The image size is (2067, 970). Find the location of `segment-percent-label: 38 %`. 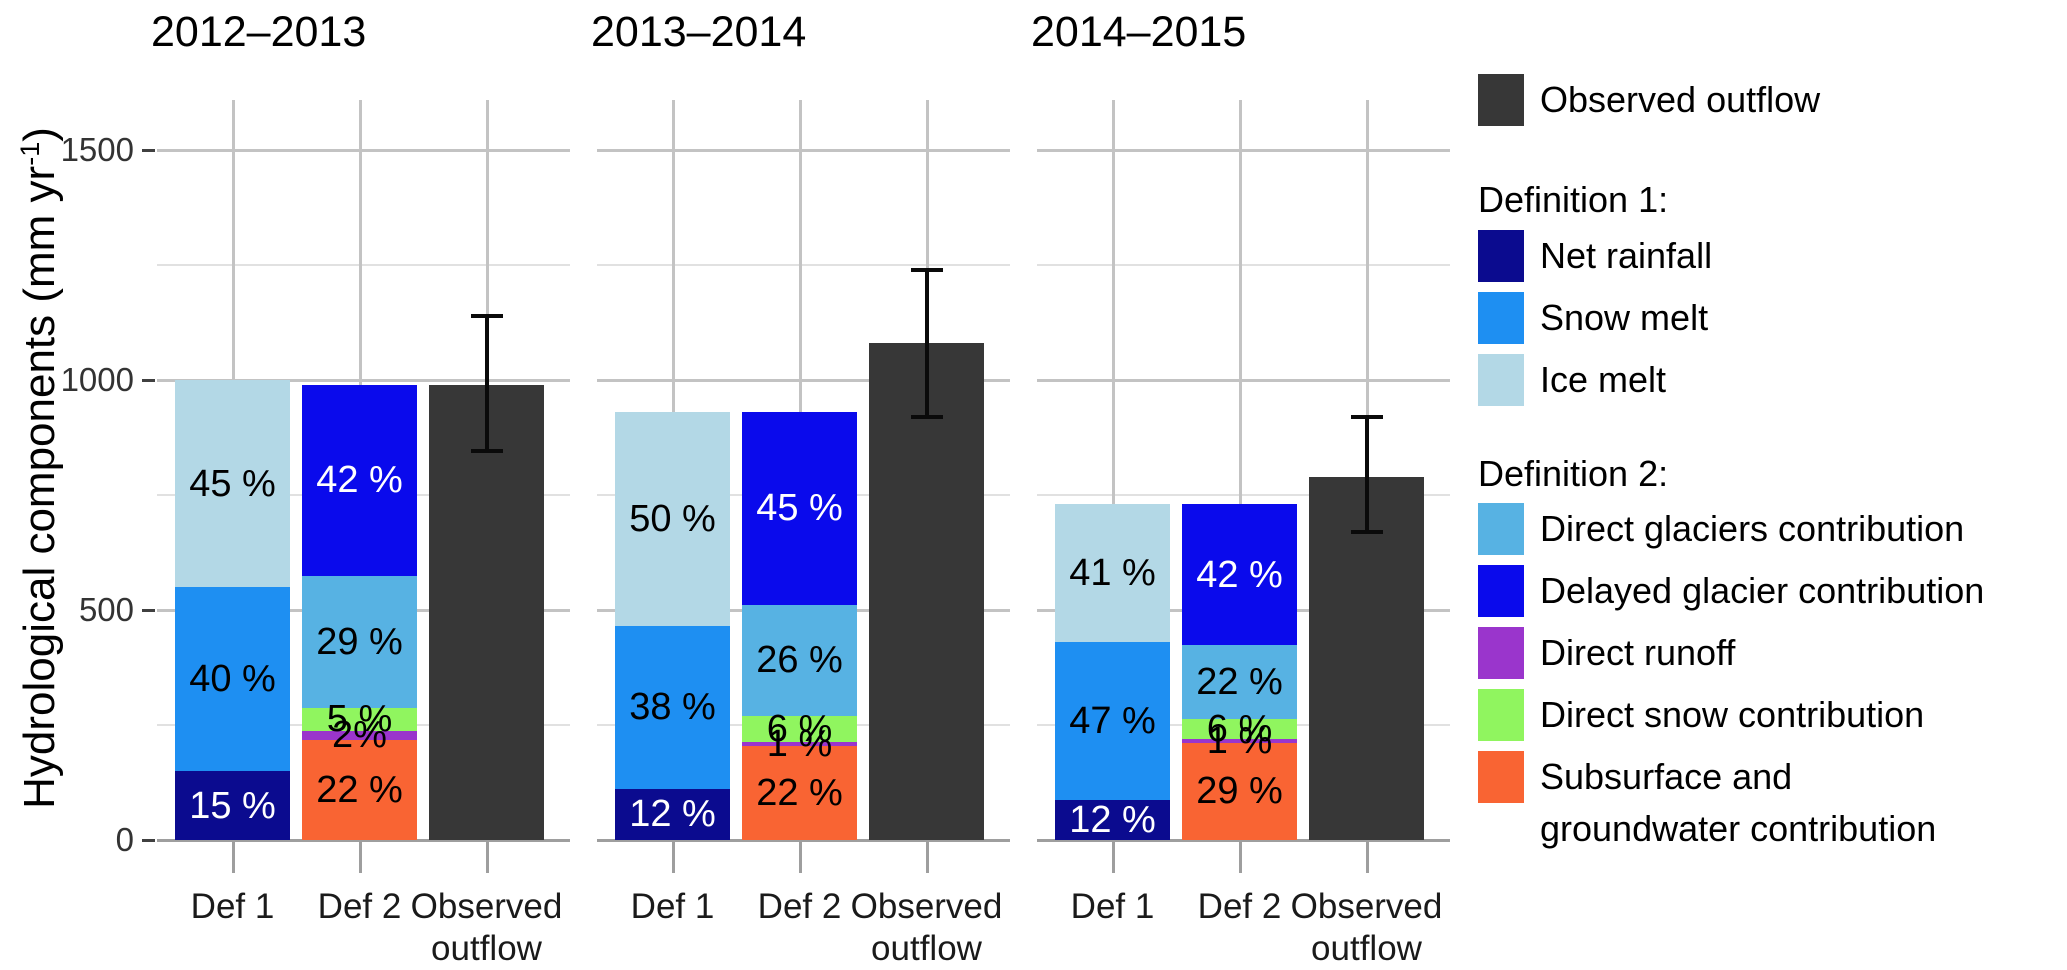

segment-percent-label: 38 % is located at coordinates (672, 707).